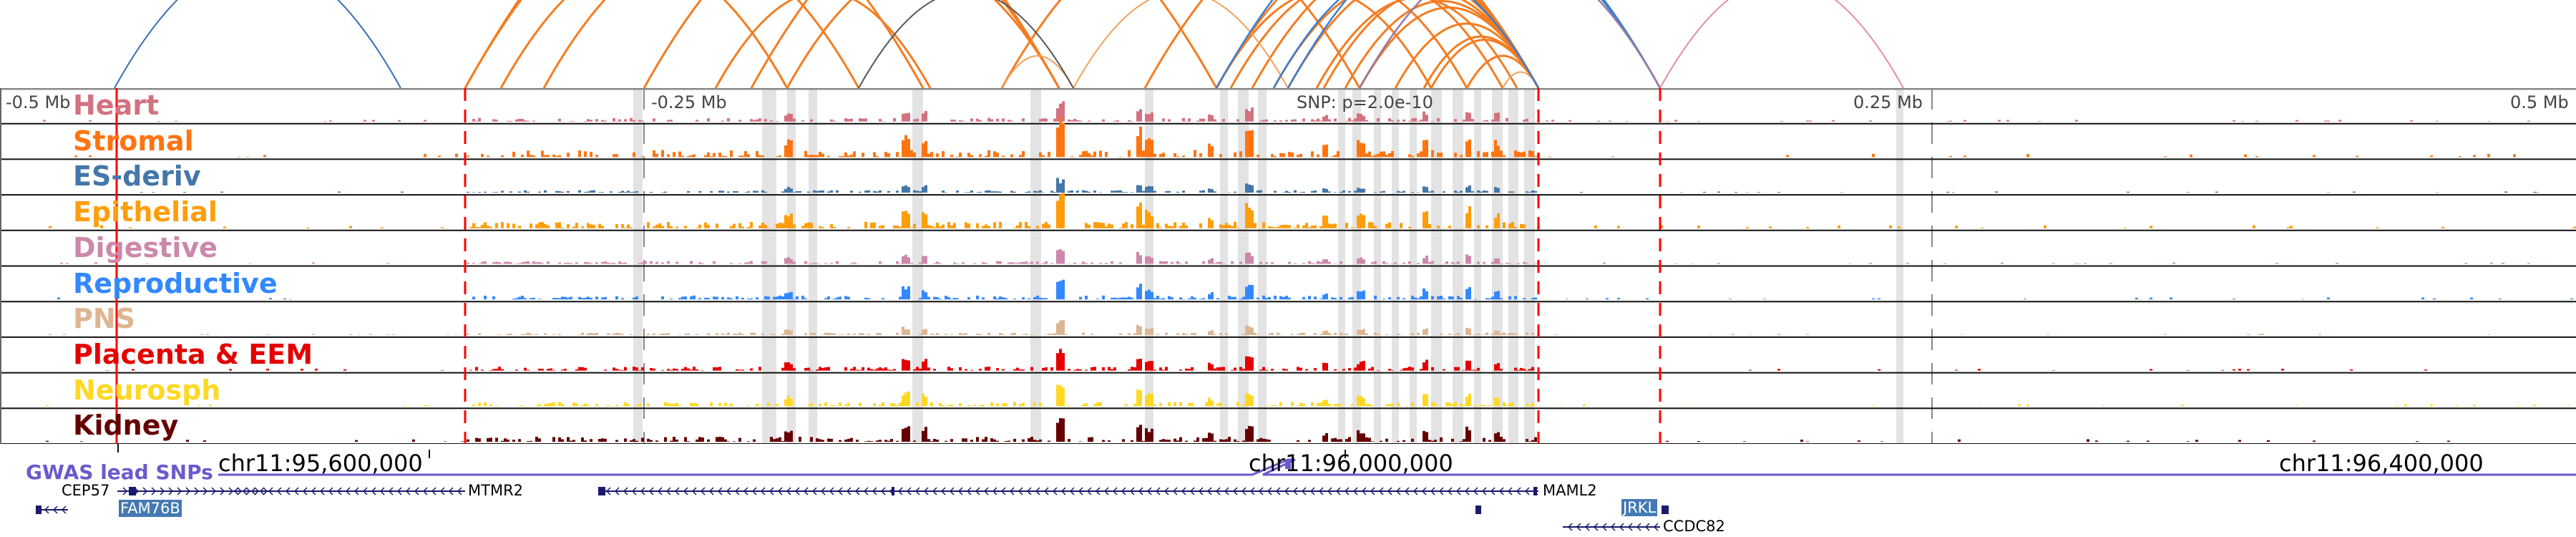 Image resolution: width=2576 pixels, height=537 pixels. What do you see at coordinates (2381, 463) in the screenshot?
I see `coord-label-3: chr11:96,400,000` at bounding box center [2381, 463].